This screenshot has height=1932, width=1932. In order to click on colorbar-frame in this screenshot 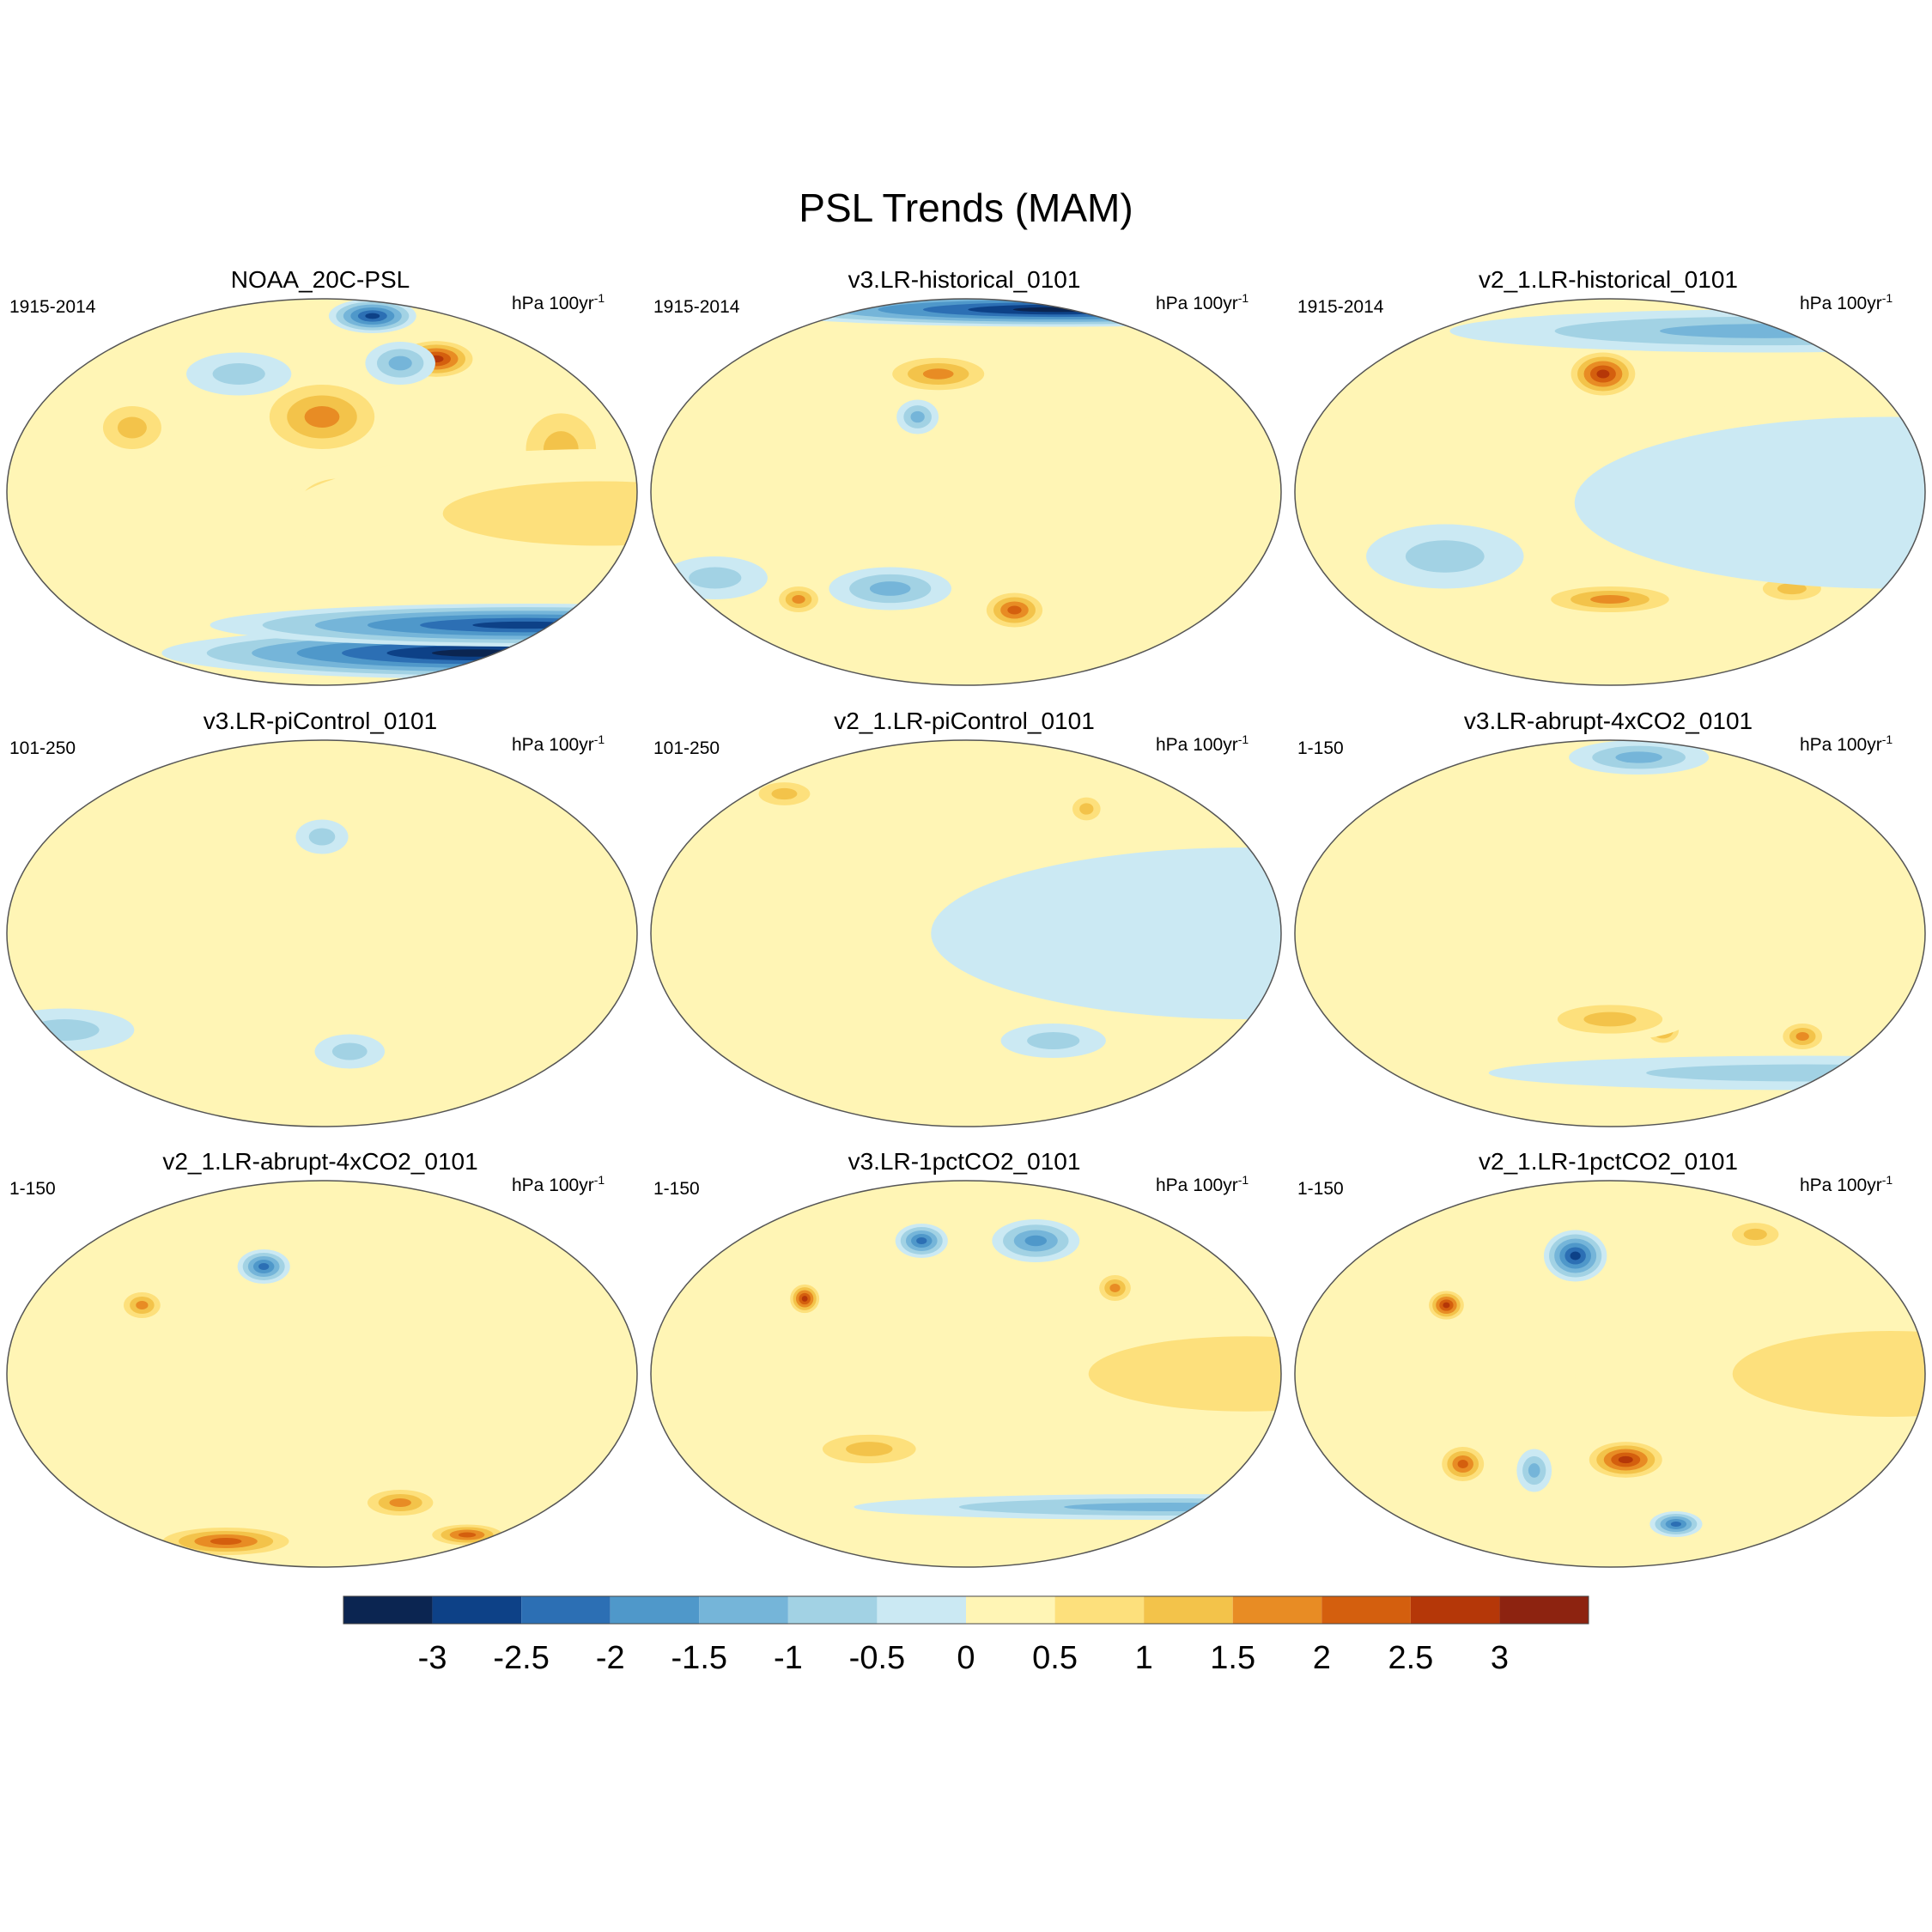, I will do `click(966, 1610)`.